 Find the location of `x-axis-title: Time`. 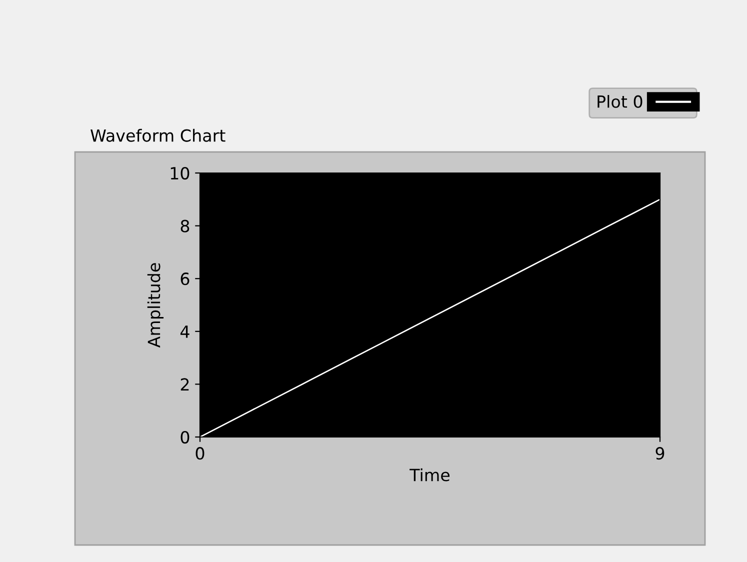

x-axis-title: Time is located at coordinates (430, 475).